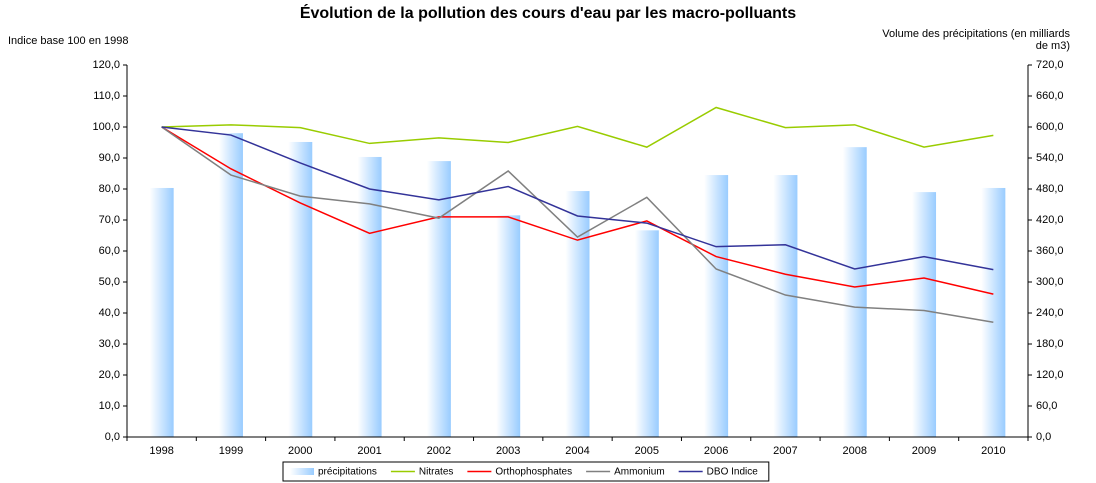 The height and width of the screenshot is (483, 1096). Describe the element at coordinates (161, 451) in the screenshot. I see `x-tick-label: 1998` at that location.